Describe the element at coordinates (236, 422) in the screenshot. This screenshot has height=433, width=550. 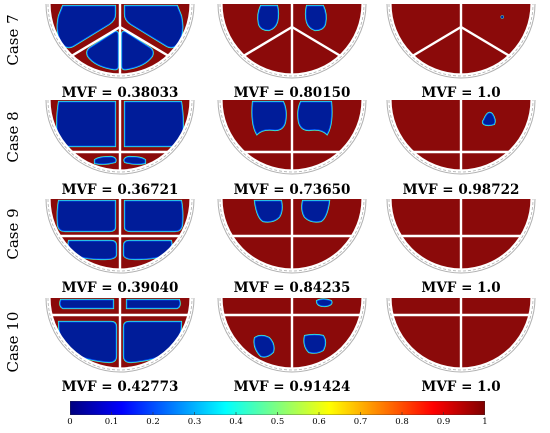
I see `colorbar-tick-label: 0.4` at that location.